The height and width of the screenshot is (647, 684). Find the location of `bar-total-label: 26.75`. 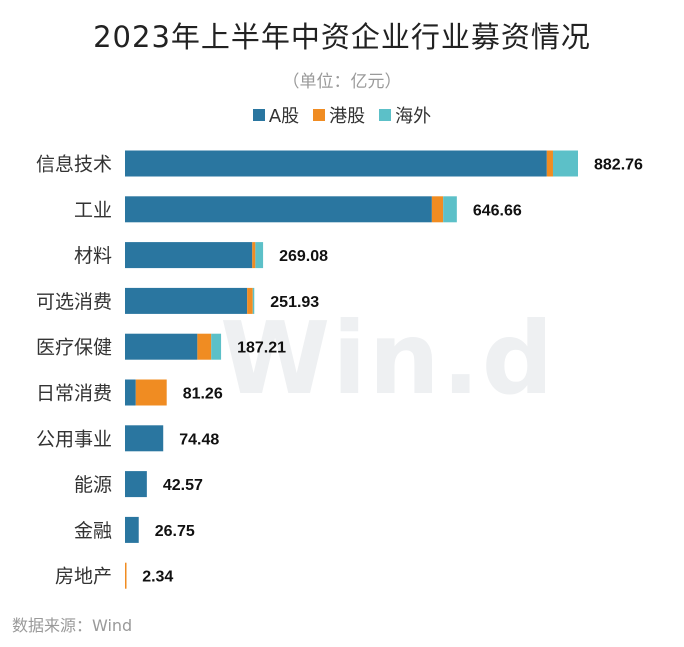

bar-total-label: 26.75 is located at coordinates (175, 531).